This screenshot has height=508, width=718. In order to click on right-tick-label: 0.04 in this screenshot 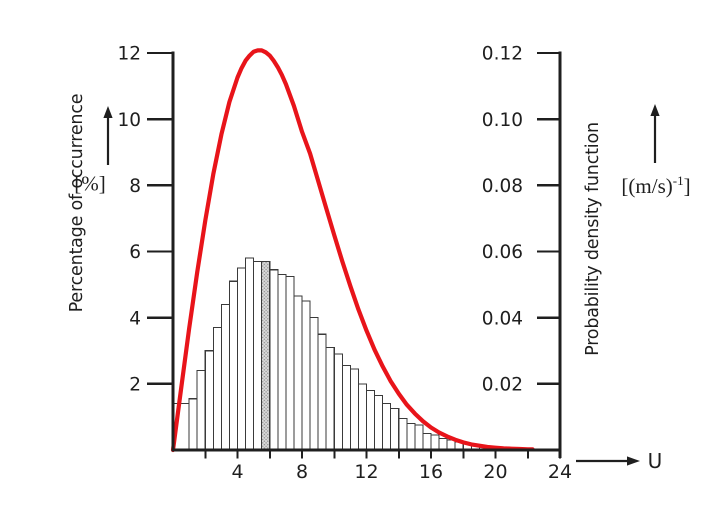, I will do `click(502, 318)`.